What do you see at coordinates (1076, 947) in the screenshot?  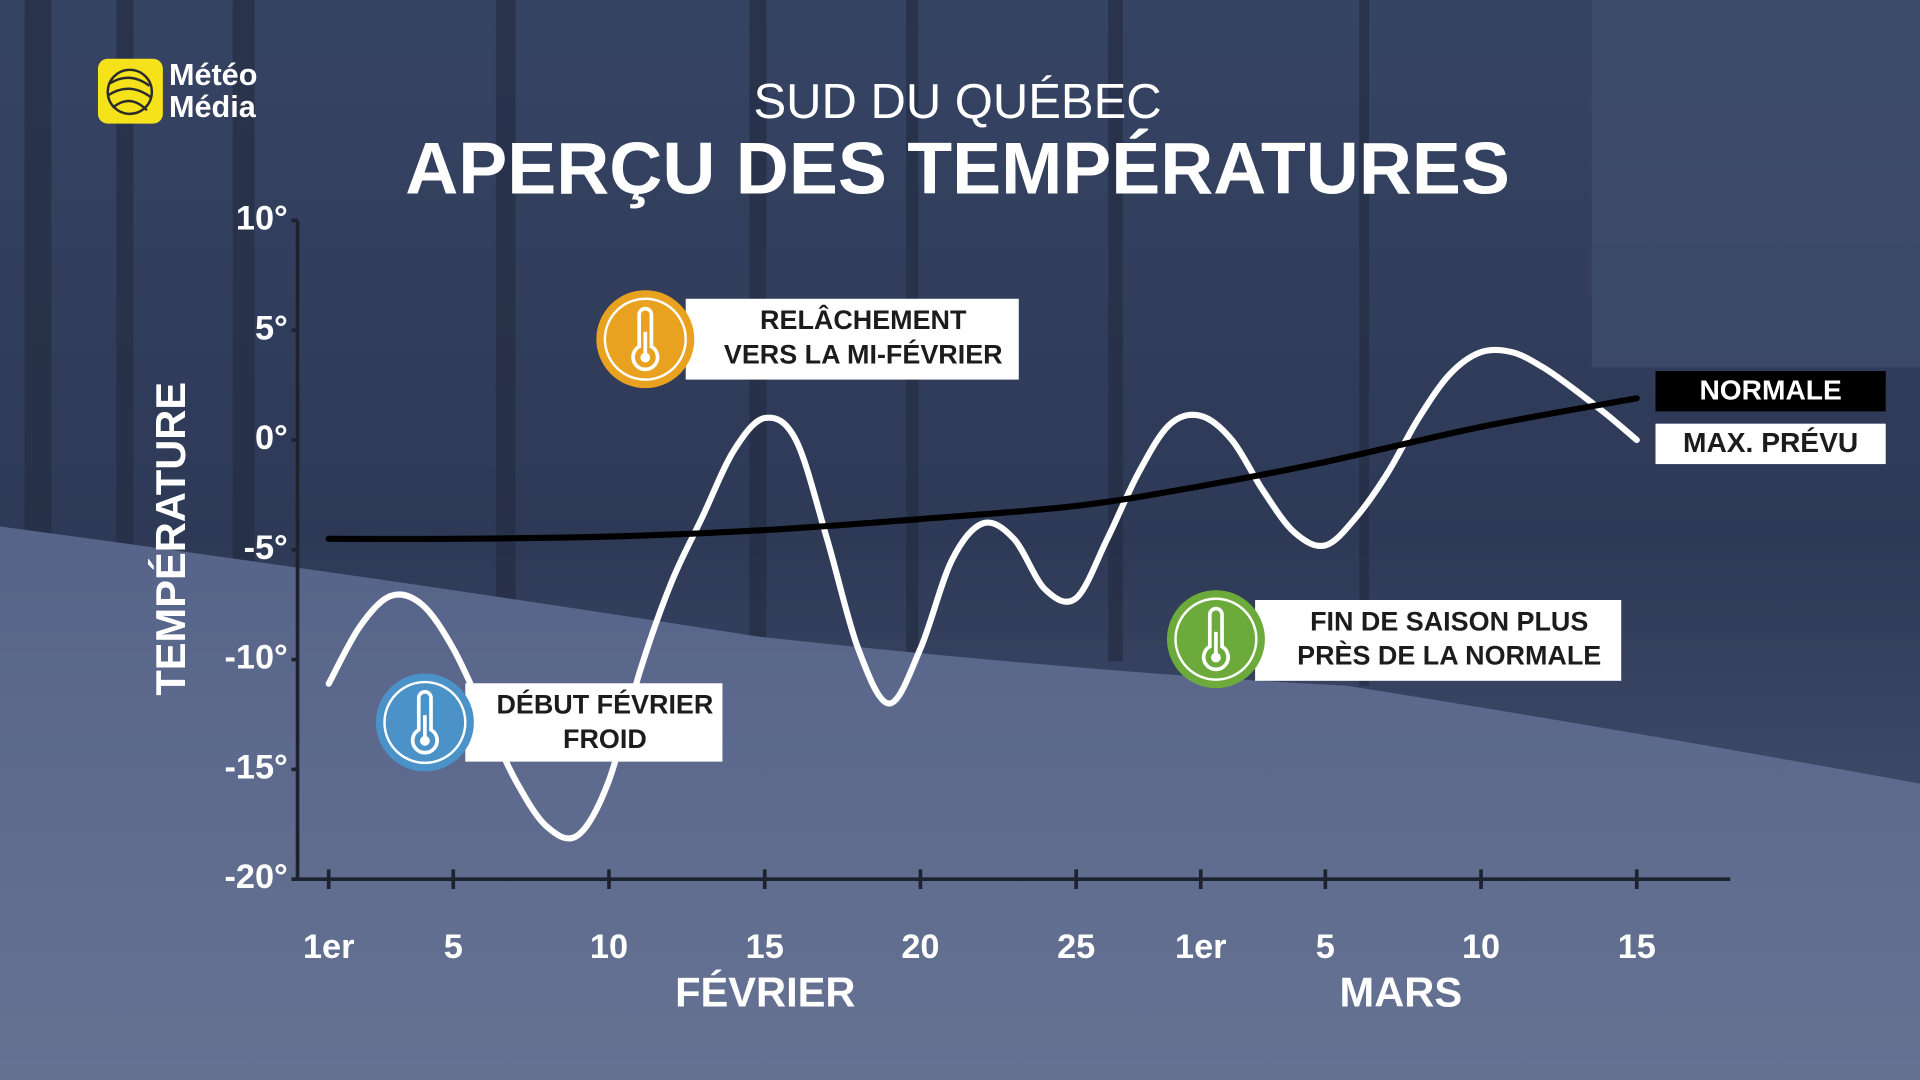 I see `x-tick-label: 25` at bounding box center [1076, 947].